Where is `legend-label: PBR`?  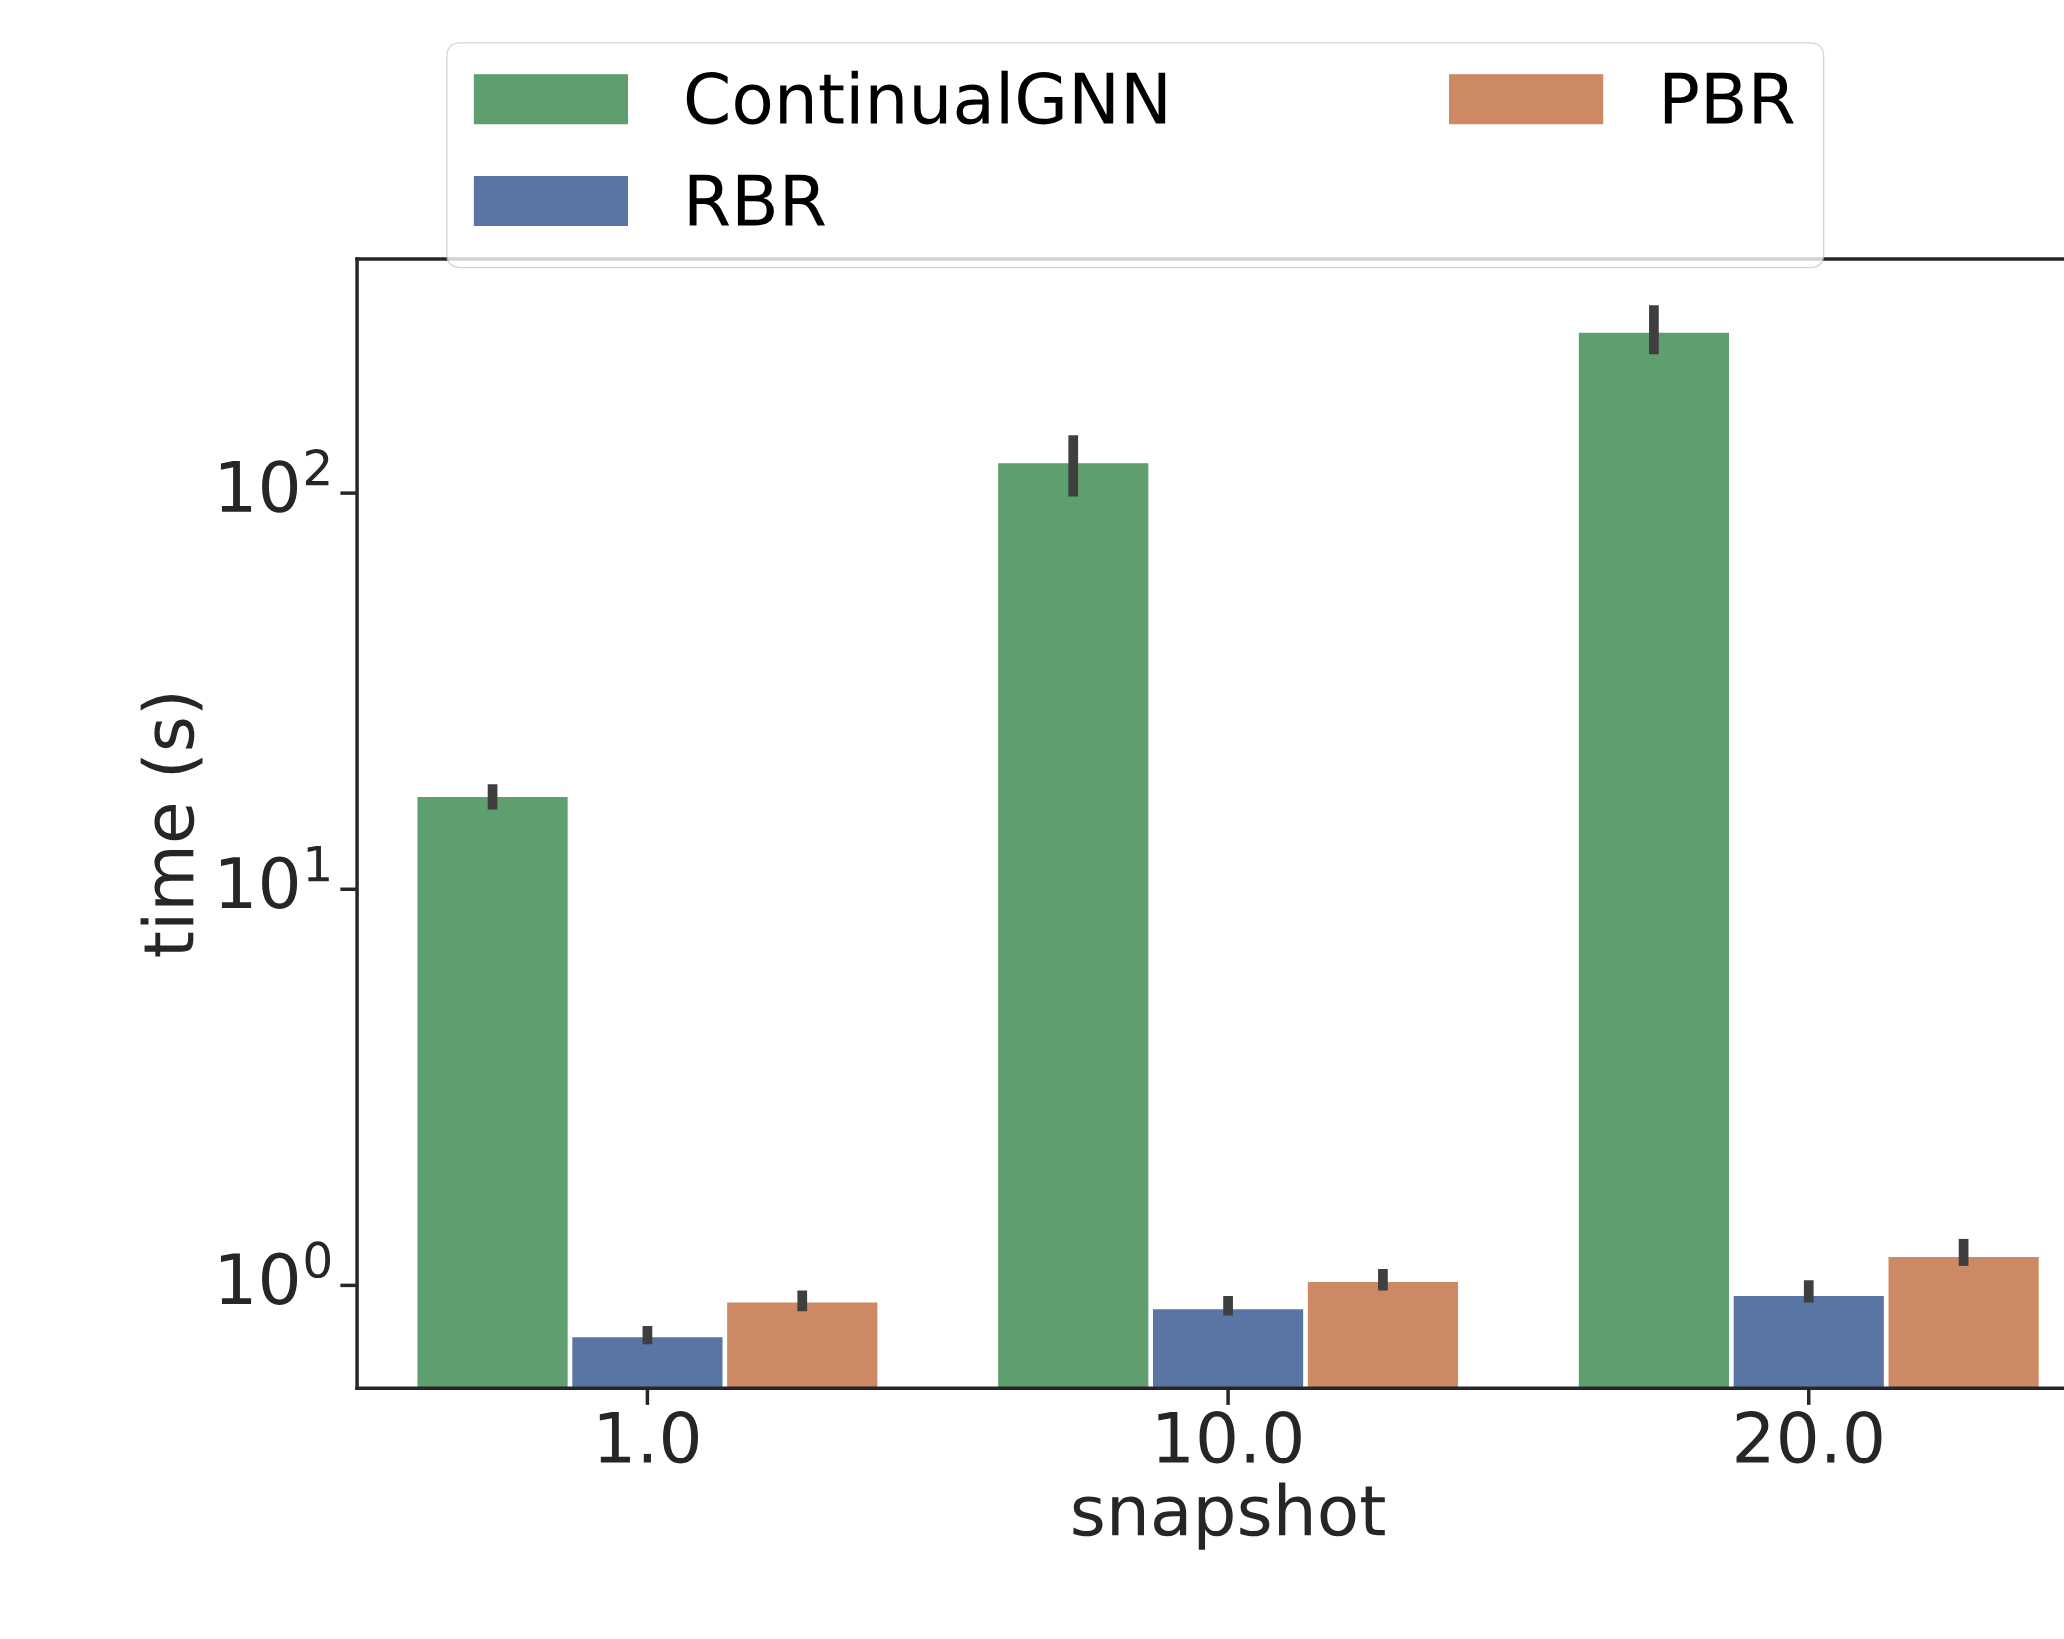 legend-label: PBR is located at coordinates (1729, 98).